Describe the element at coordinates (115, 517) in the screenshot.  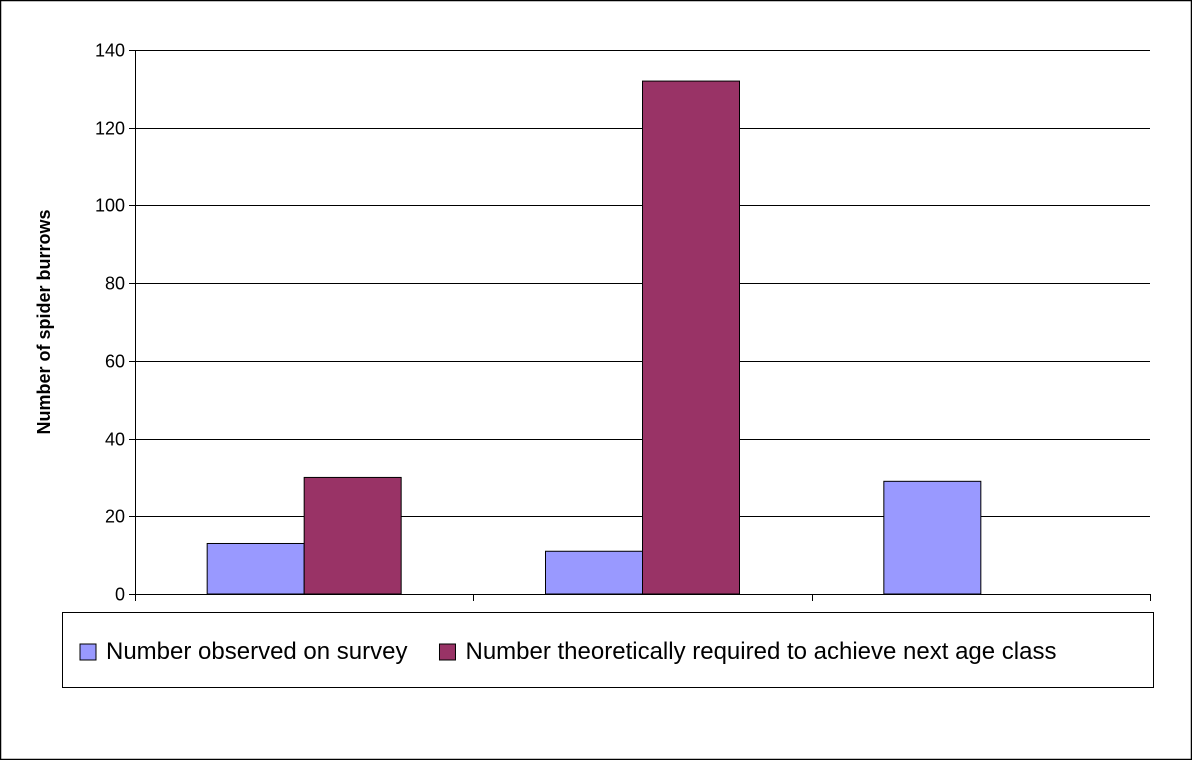
I see `y-tick-label: 20` at that location.